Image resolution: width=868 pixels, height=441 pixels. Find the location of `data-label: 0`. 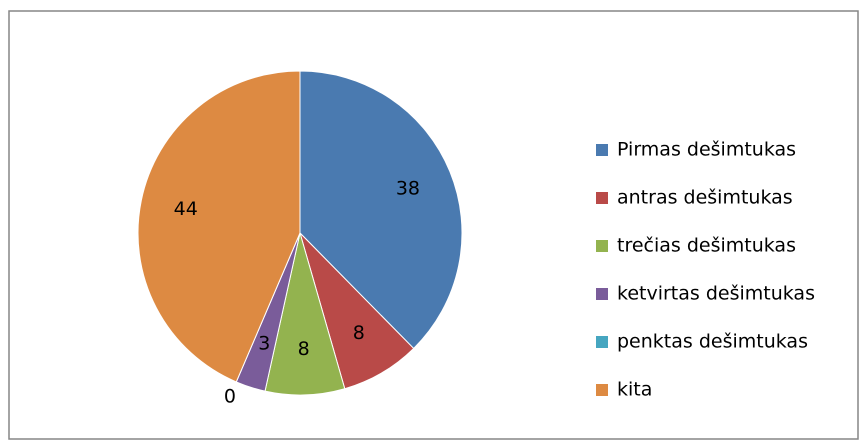

data-label: 0 is located at coordinates (230, 396).